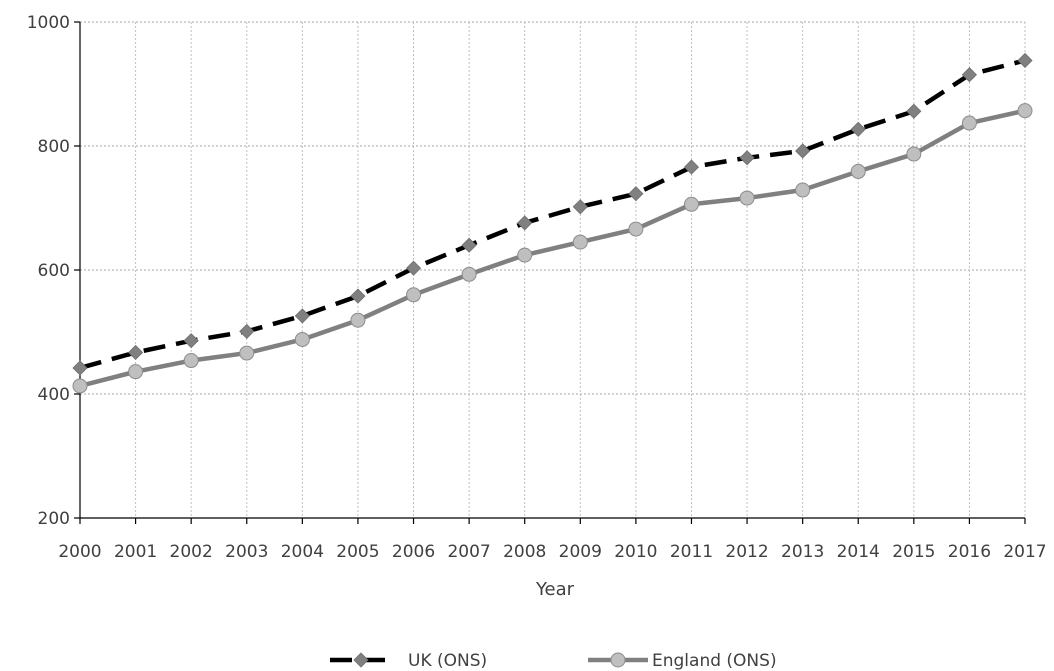 This screenshot has height=671, width=1054. Describe the element at coordinates (969, 552) in the screenshot. I see `x-tick-label: 2016` at that location.